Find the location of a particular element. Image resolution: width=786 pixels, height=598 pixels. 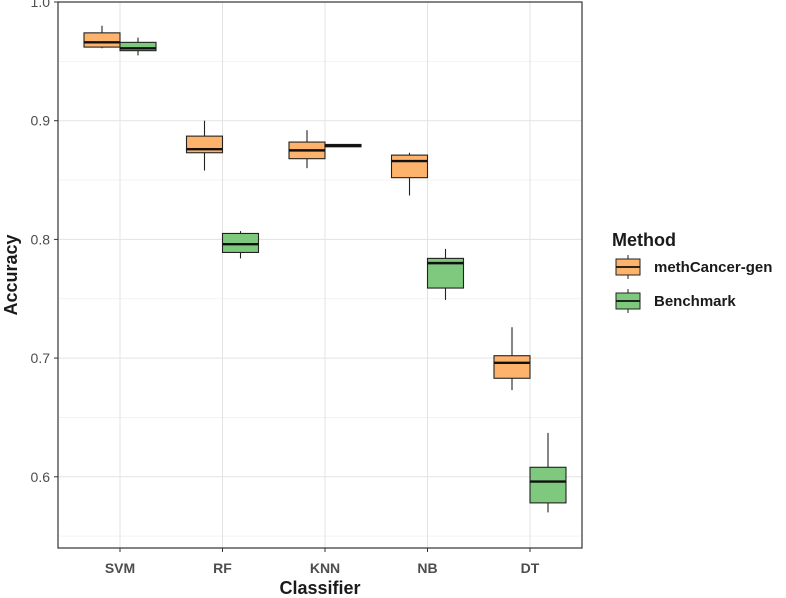

box-methcancer-gen-nb is located at coordinates (409, 174).